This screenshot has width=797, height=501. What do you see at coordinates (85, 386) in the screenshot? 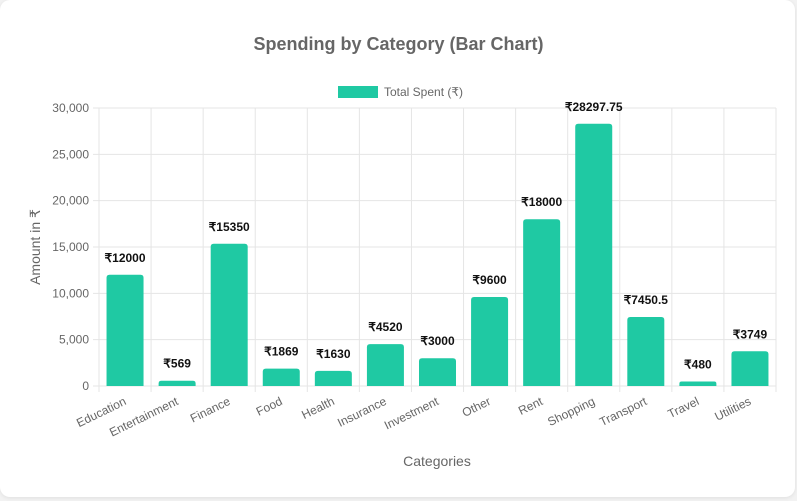
I see `y-tick-label: 0` at bounding box center [85, 386].